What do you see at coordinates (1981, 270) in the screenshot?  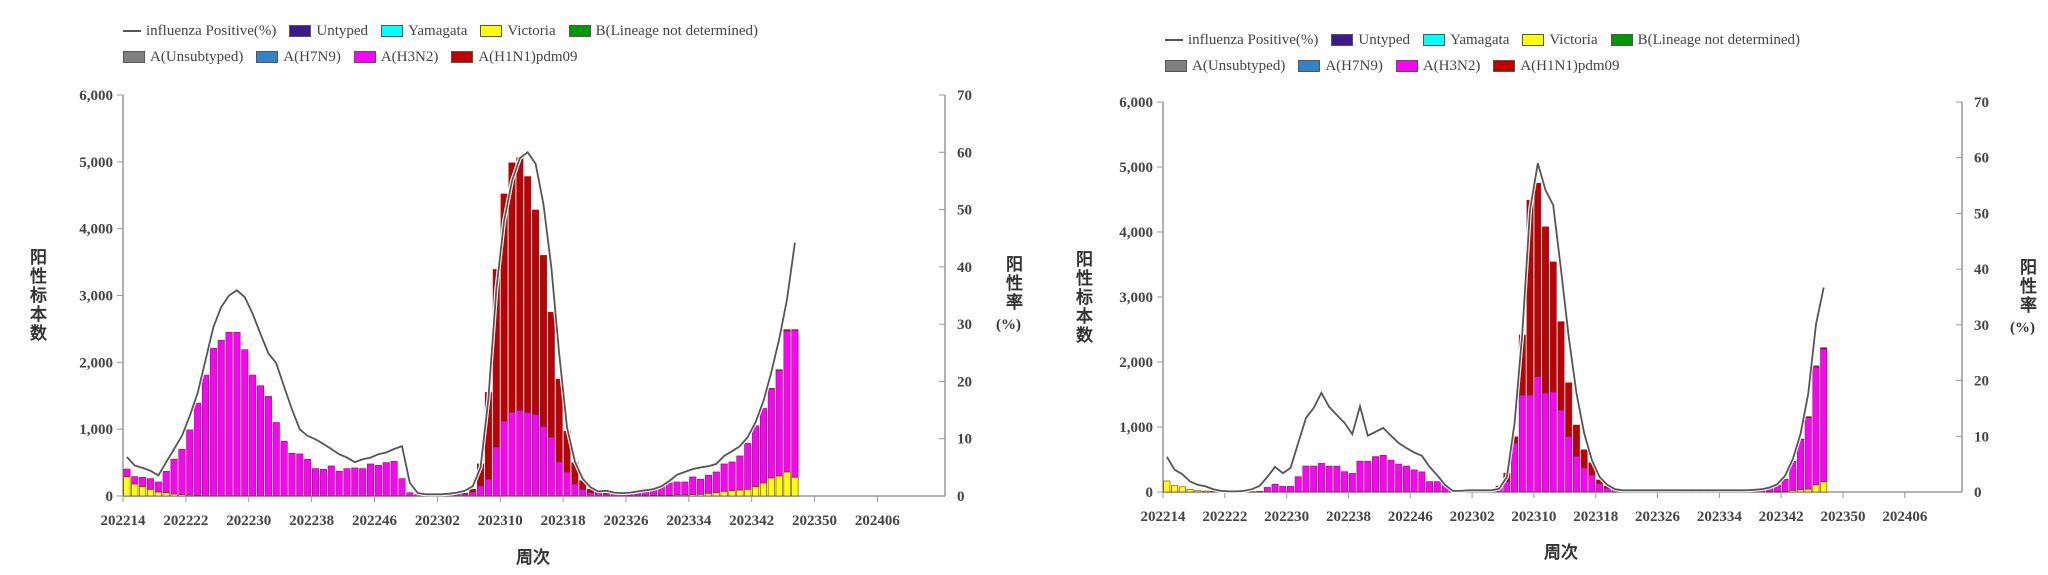 I see `y2-tick-label: 40` at bounding box center [1981, 270].